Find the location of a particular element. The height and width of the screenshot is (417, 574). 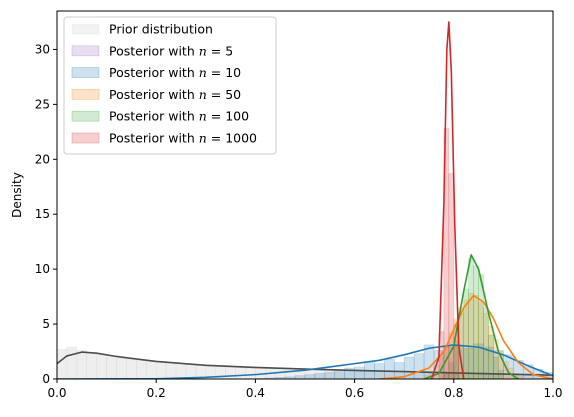

x-tick-label: 0.4 is located at coordinates (255, 393).